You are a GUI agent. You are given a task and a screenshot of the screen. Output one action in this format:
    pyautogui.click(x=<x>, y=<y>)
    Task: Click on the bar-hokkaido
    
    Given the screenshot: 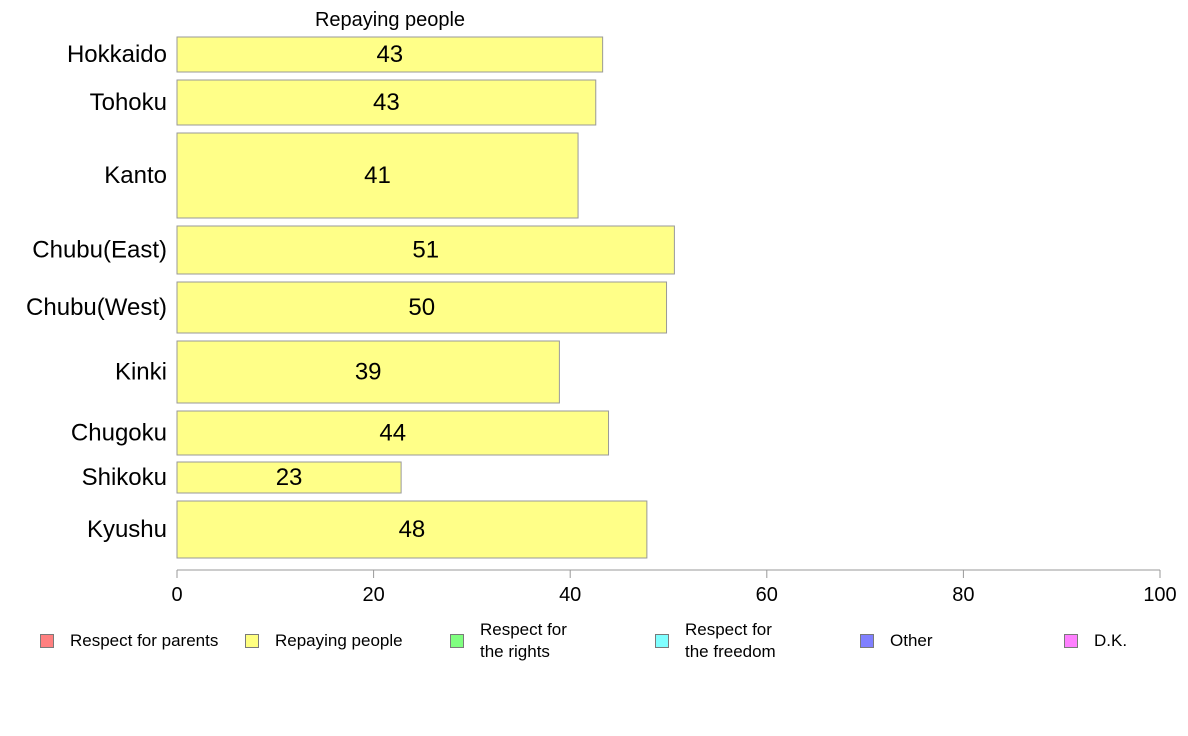 What is the action you would take?
    pyautogui.click(x=390, y=54)
    